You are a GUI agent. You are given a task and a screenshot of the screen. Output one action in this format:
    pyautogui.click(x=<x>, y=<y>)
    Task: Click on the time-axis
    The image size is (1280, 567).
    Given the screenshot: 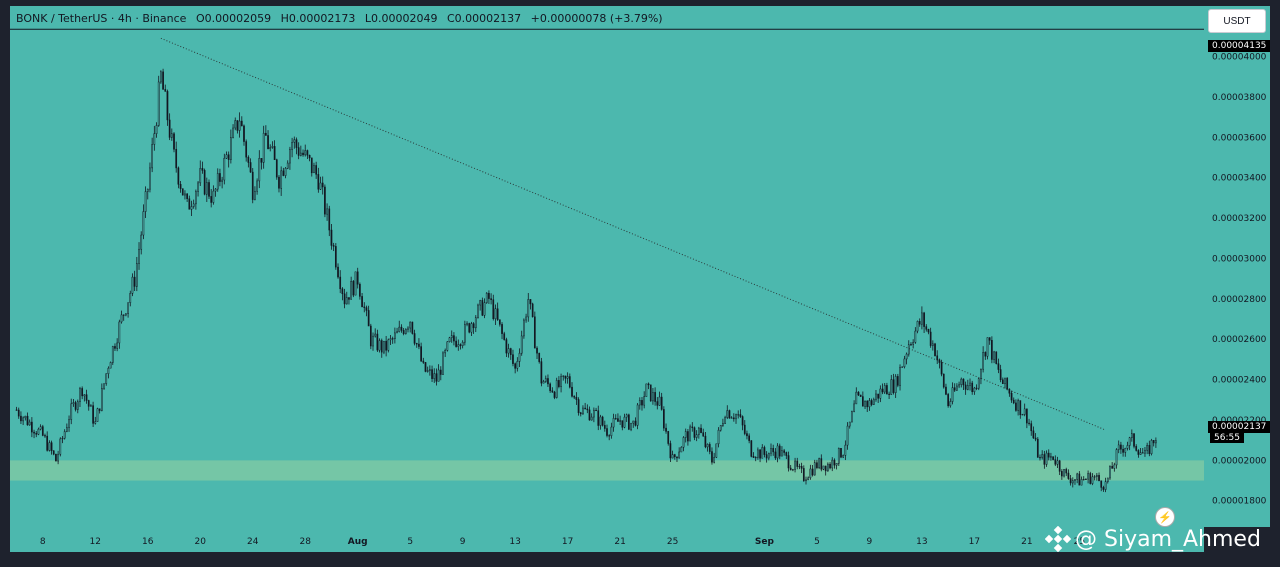 What is the action you would take?
    pyautogui.click(x=607, y=539)
    